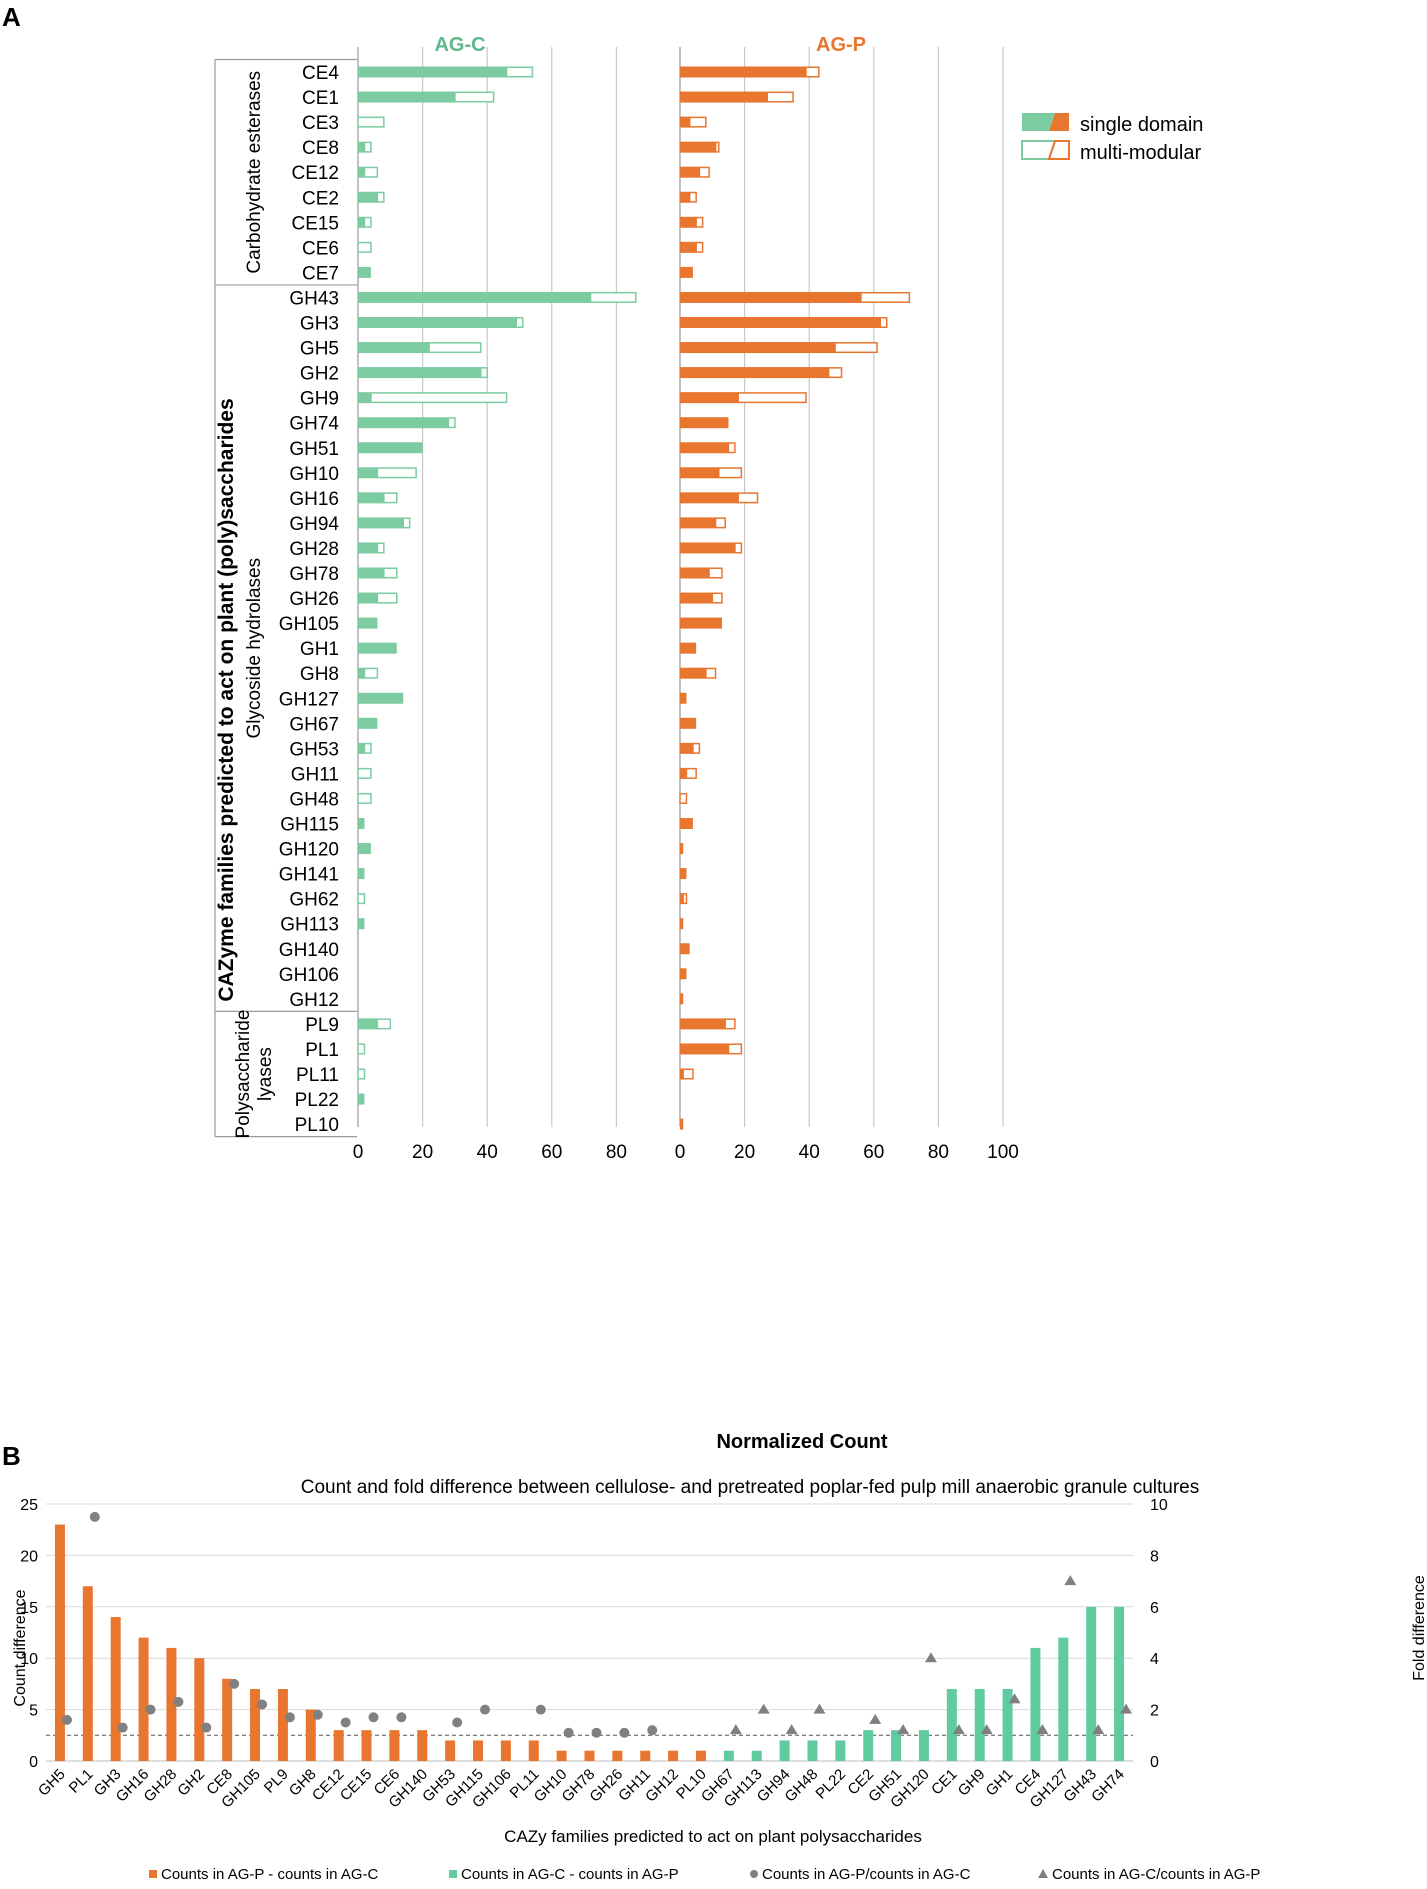 The height and width of the screenshot is (1889, 1427). I want to click on x-tick-p-100: 100, so click(1003, 1152).